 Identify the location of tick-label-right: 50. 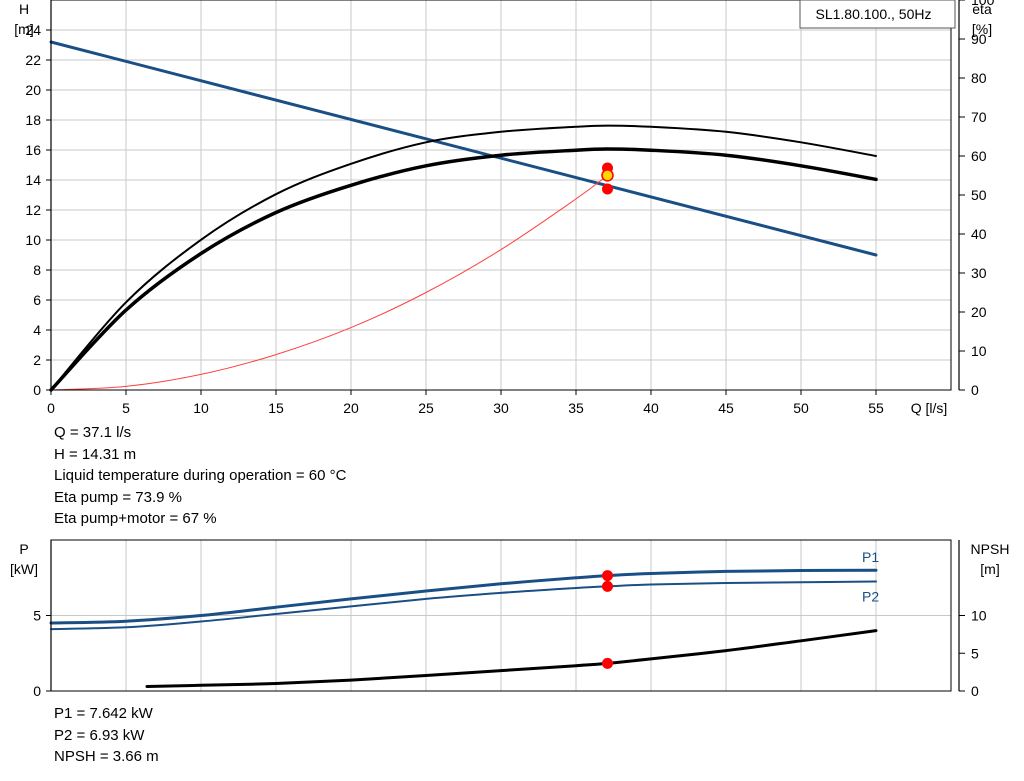
(979, 195).